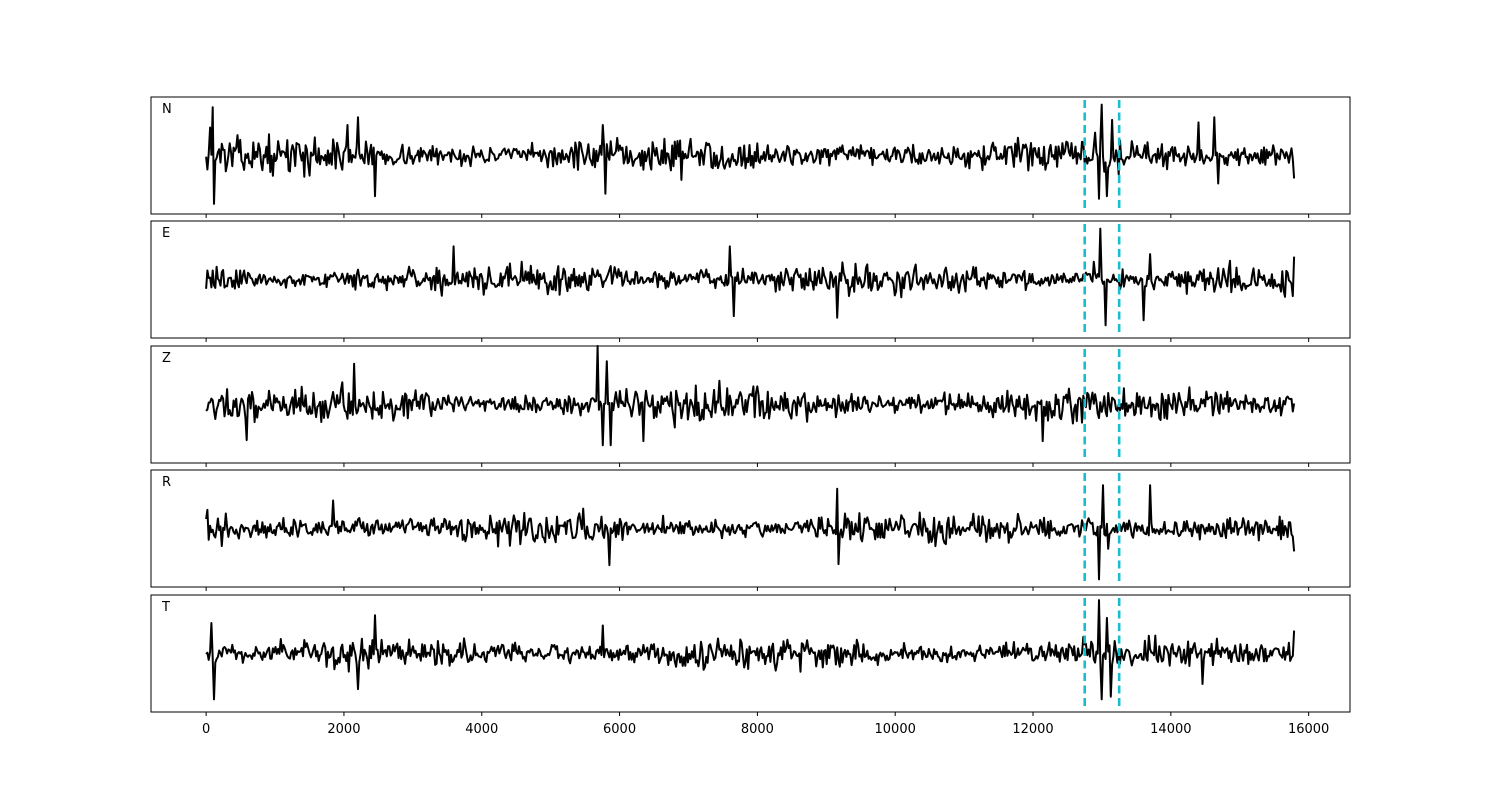 This screenshot has width=1500, height=800. What do you see at coordinates (619, 729) in the screenshot?
I see `x-tick-label: 6000` at bounding box center [619, 729].